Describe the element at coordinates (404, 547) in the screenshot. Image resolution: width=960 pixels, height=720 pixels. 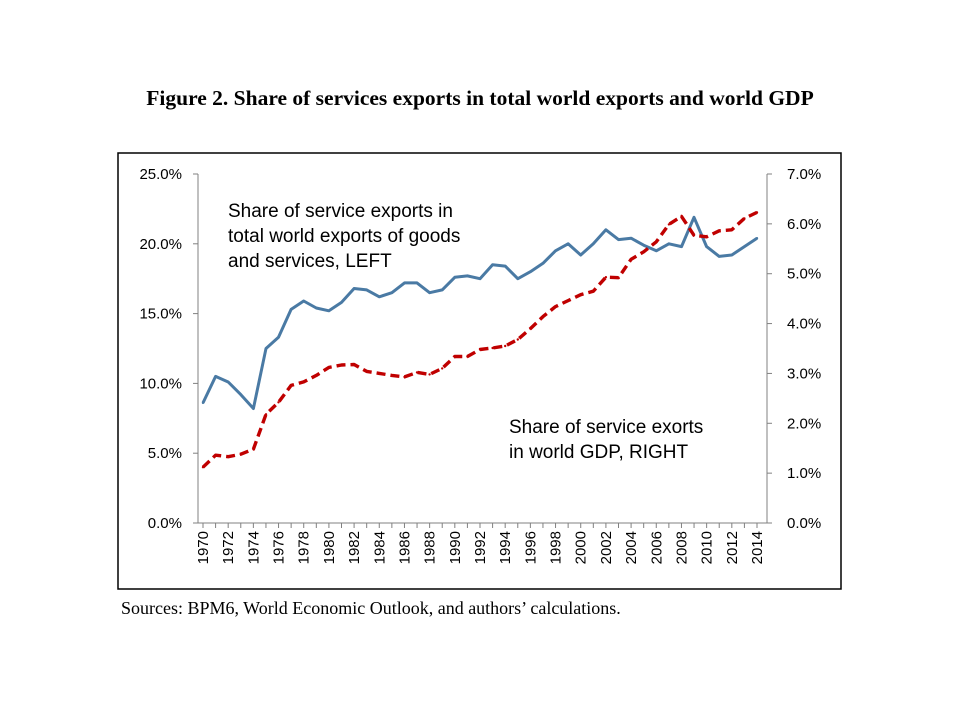
I see `x-tick-label: 1986` at that location.